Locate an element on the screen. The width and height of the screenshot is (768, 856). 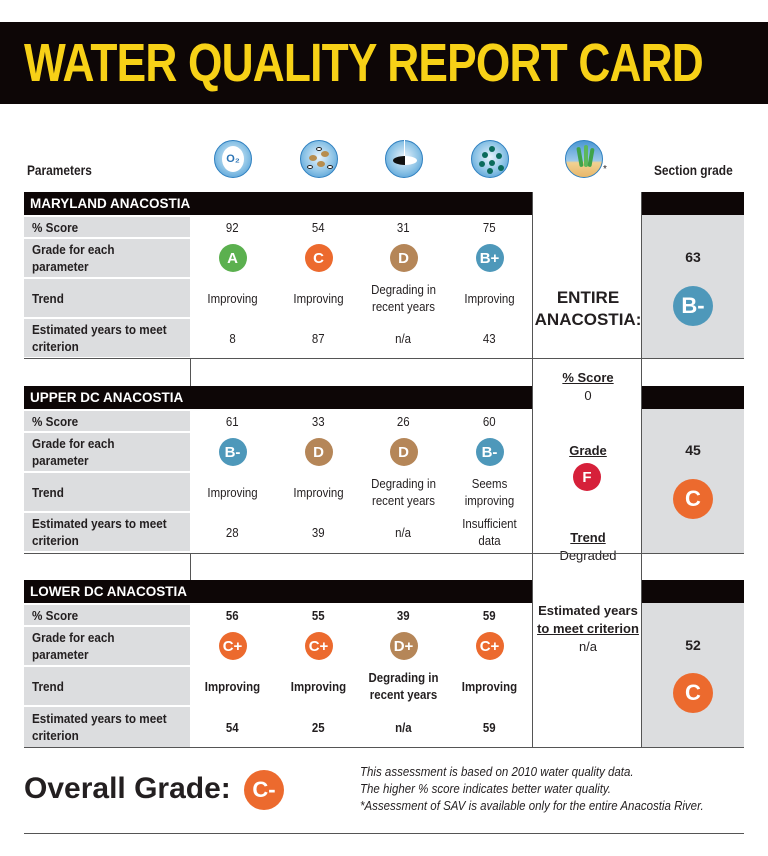
years-cell: 28 is located at coordinates (232, 532).